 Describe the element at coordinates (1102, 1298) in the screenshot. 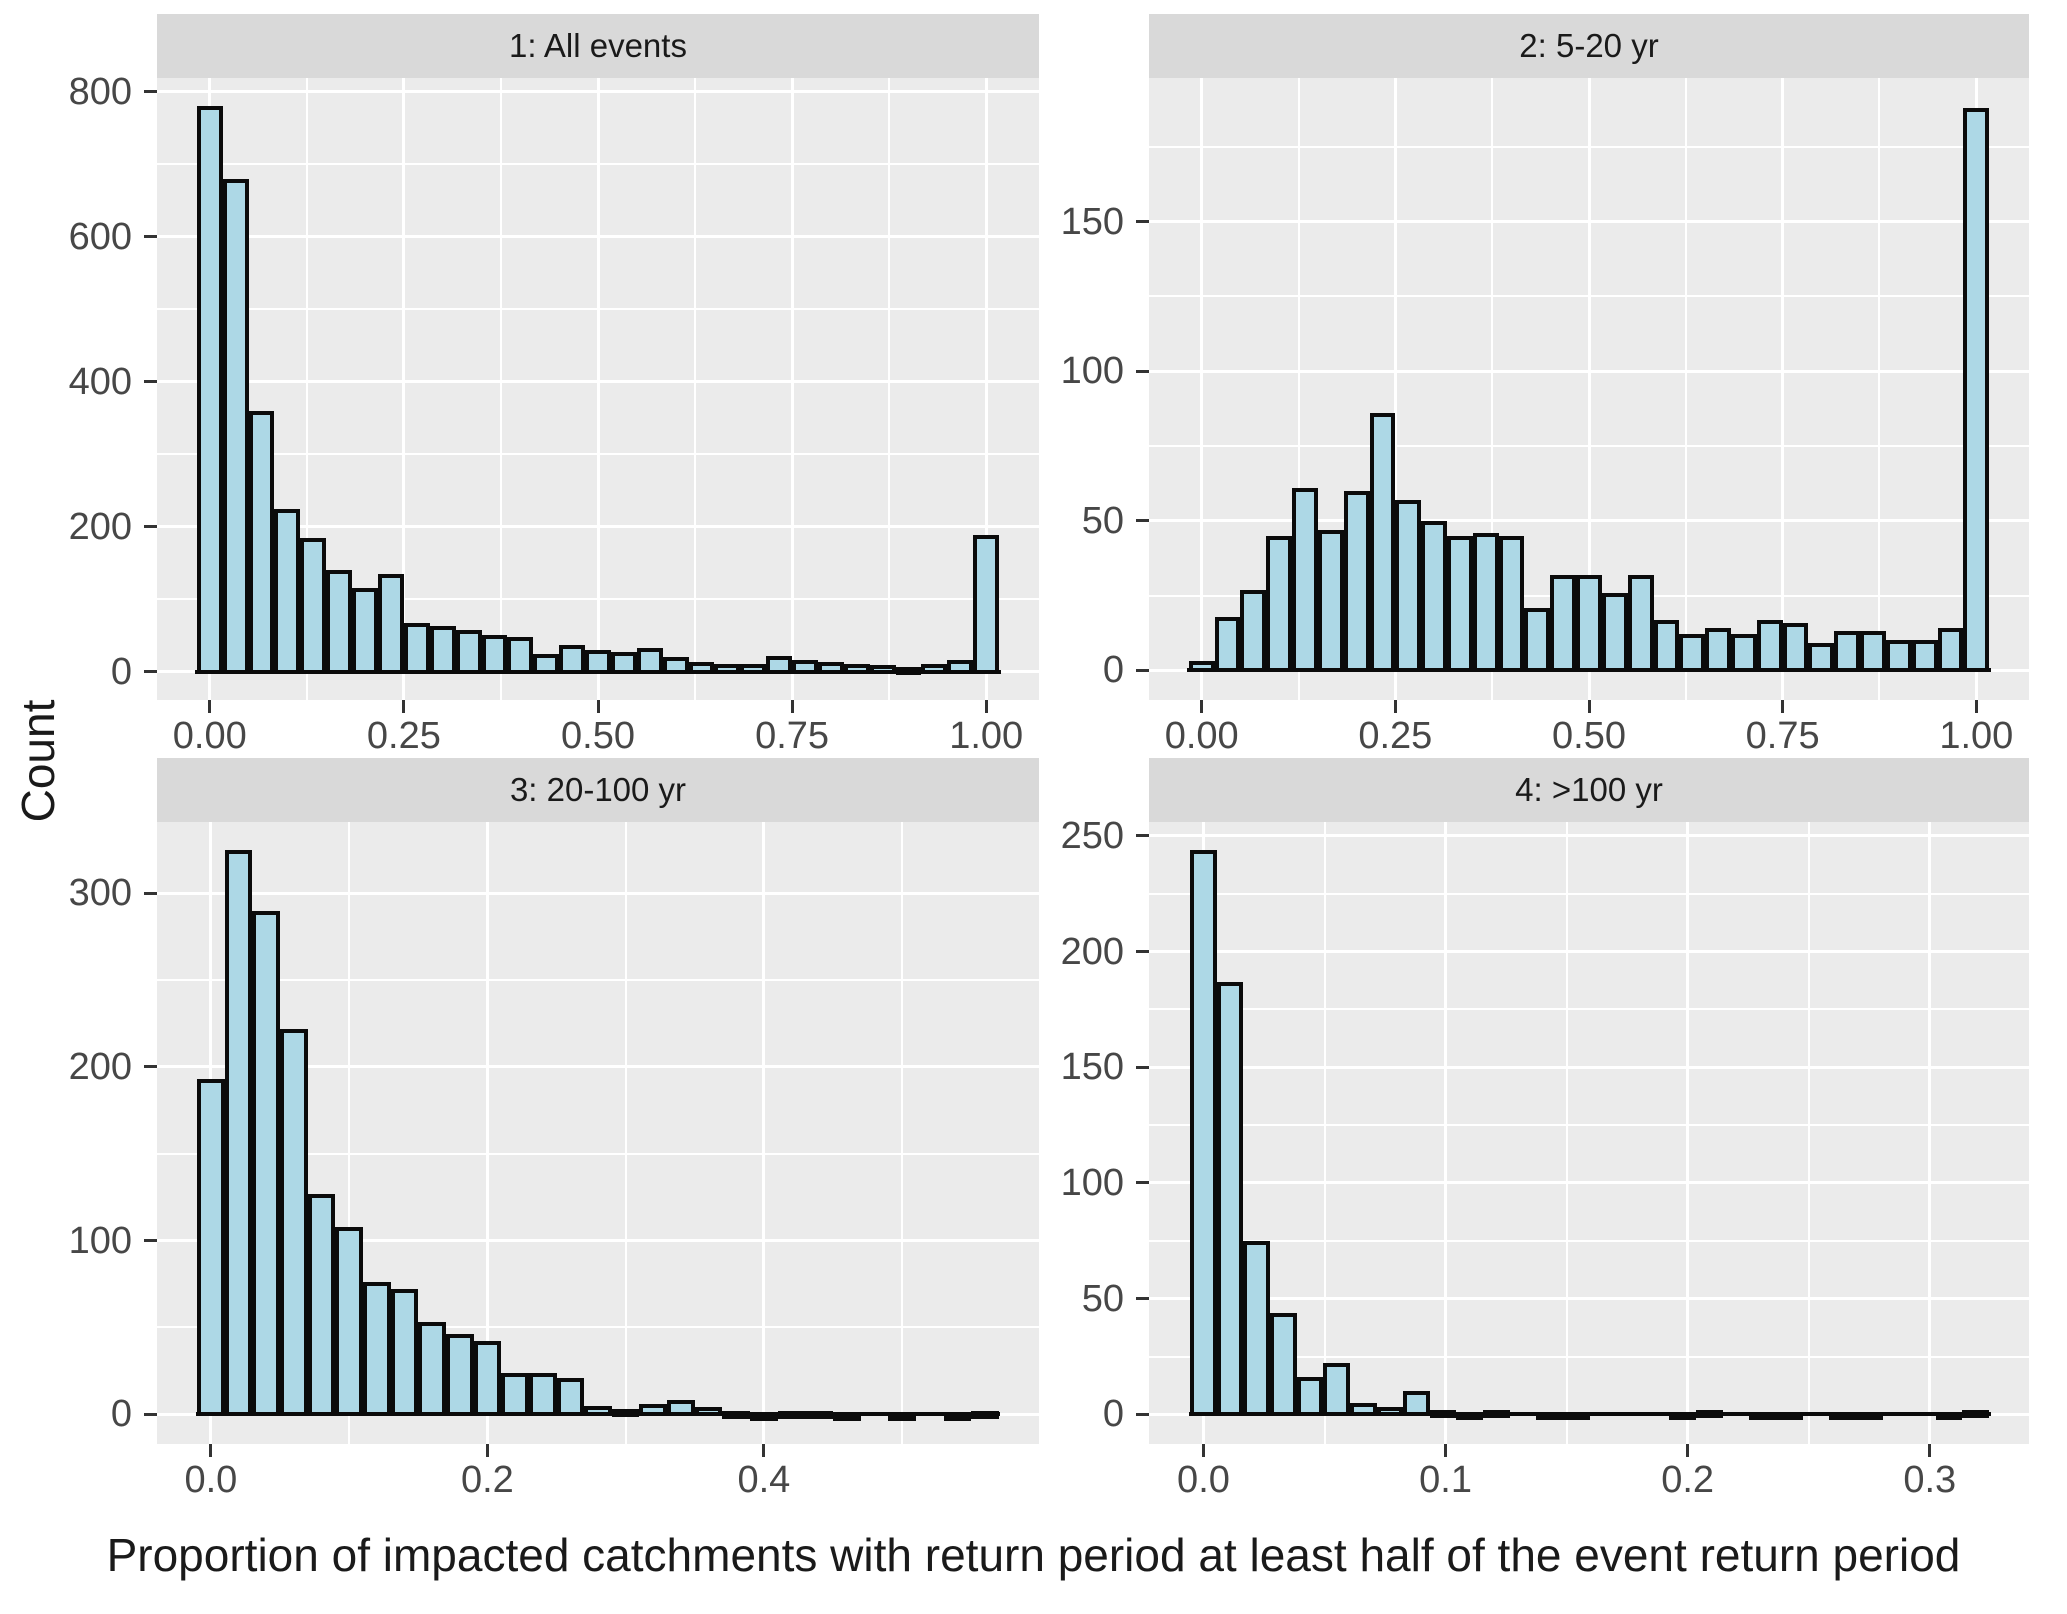

I see `y-tick-label: 50` at that location.